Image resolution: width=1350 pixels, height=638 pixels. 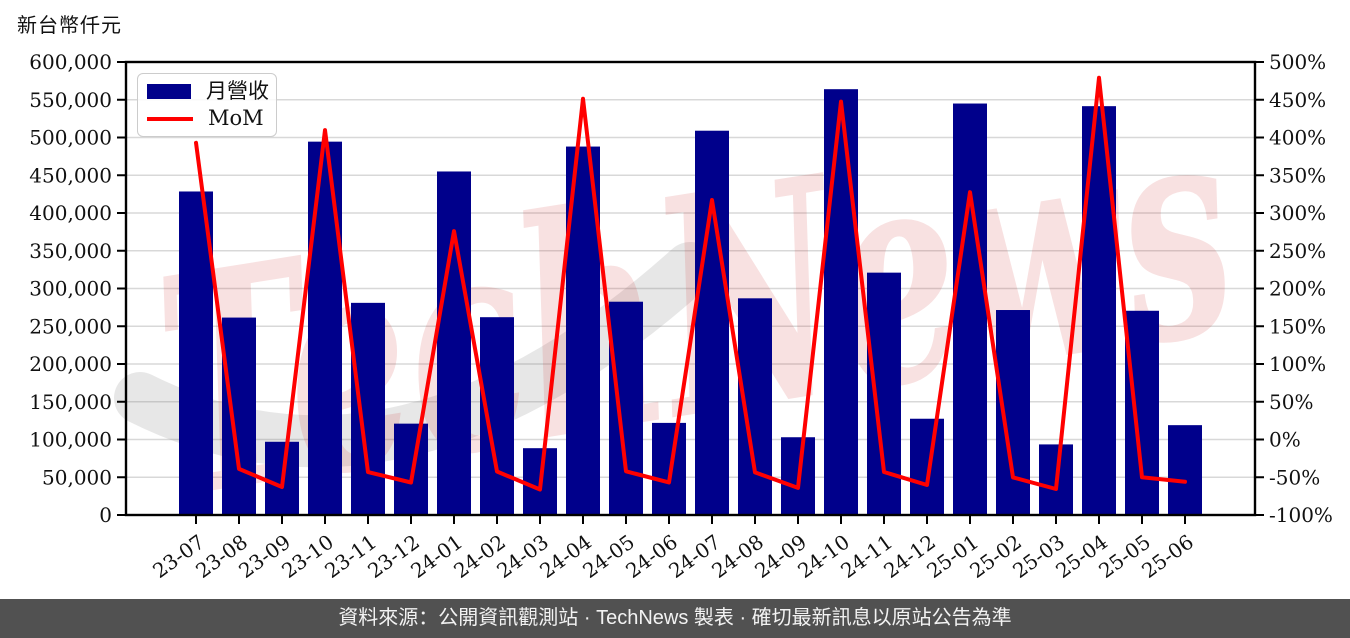 What do you see at coordinates (70, 289) in the screenshot?
I see `left-tick-label: 300,000` at bounding box center [70, 289].